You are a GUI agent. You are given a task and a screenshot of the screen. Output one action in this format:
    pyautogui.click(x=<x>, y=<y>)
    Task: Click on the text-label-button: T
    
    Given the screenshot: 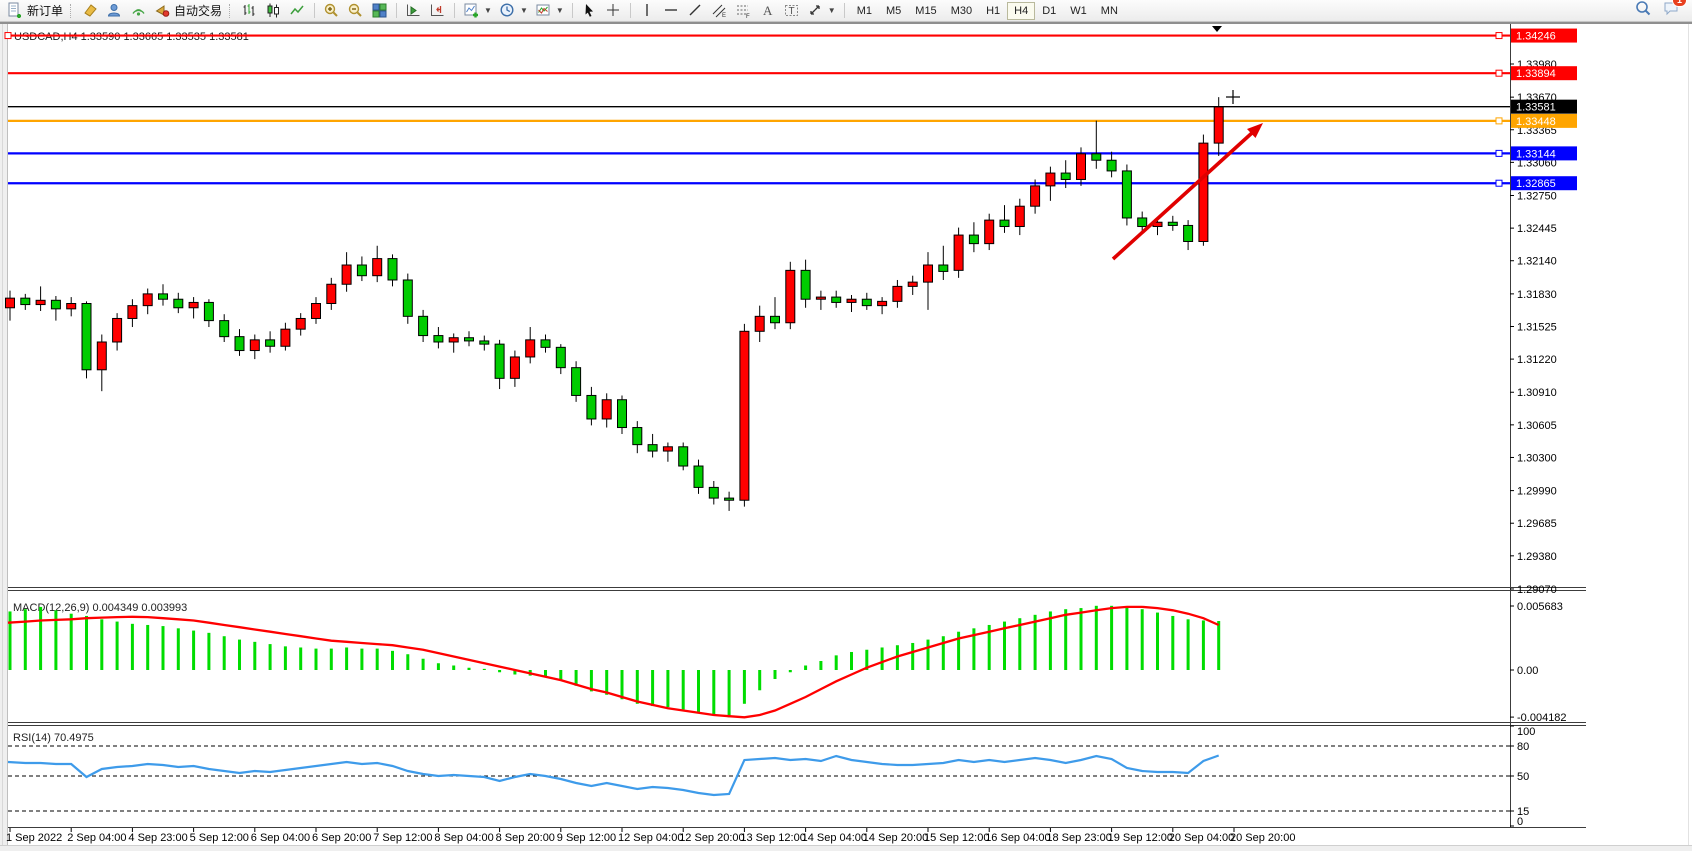 What is the action you would take?
    pyautogui.click(x=791, y=11)
    